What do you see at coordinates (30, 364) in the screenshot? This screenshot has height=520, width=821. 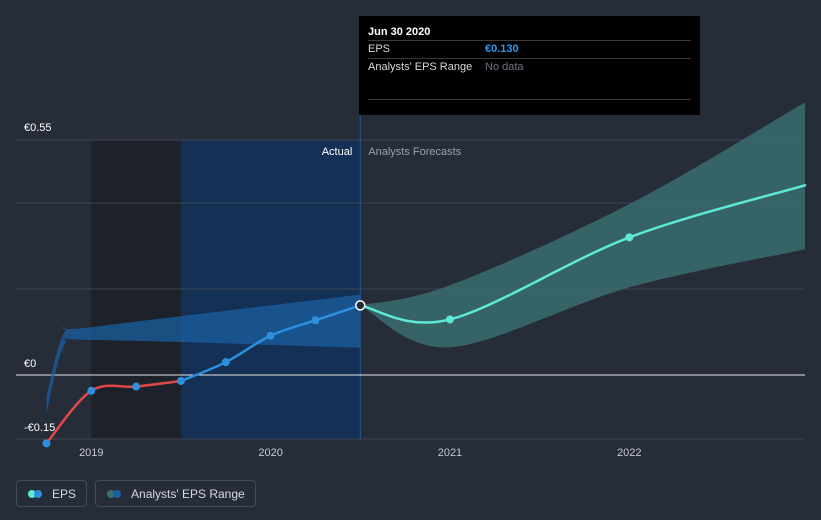 I see `y-label-zero: €0` at bounding box center [30, 364].